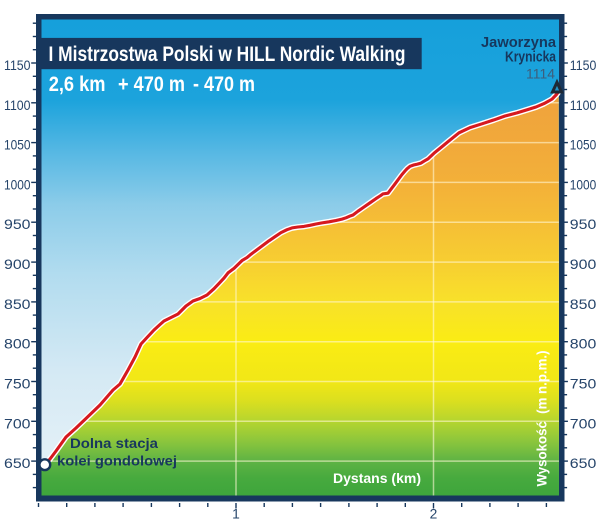 The height and width of the screenshot is (523, 600). Describe the element at coordinates (224, 84) in the screenshot. I see `svg-text: - 470 m` at that location.